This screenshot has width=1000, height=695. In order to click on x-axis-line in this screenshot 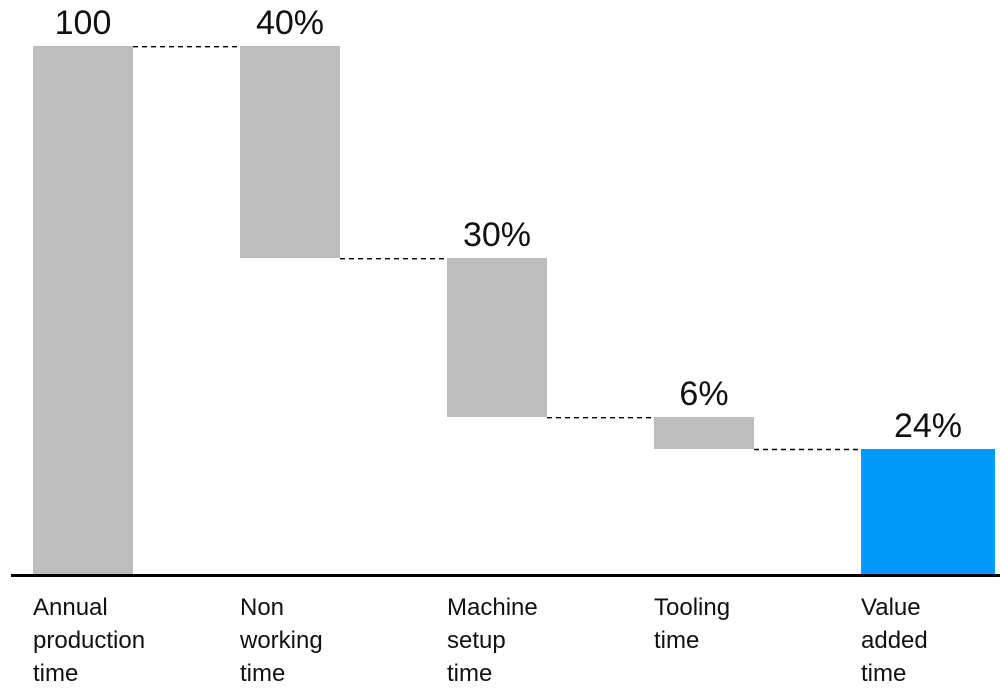, I will do `click(505, 575)`.